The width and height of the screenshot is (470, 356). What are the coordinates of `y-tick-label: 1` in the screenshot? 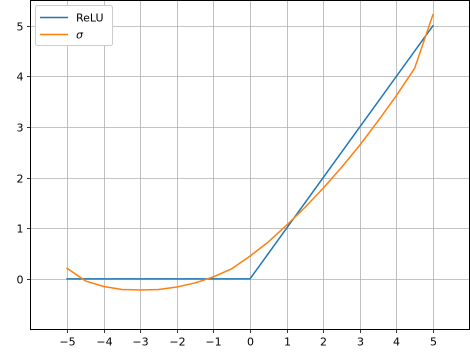 It's located at (20, 229).